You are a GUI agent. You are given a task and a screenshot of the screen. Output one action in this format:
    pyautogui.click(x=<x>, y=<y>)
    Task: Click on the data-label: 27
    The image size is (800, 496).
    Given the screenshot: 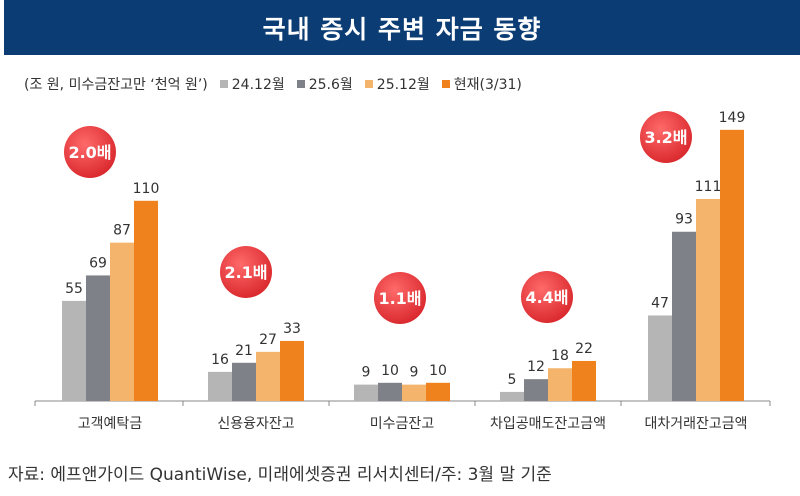 What is the action you would take?
    pyautogui.click(x=268, y=340)
    